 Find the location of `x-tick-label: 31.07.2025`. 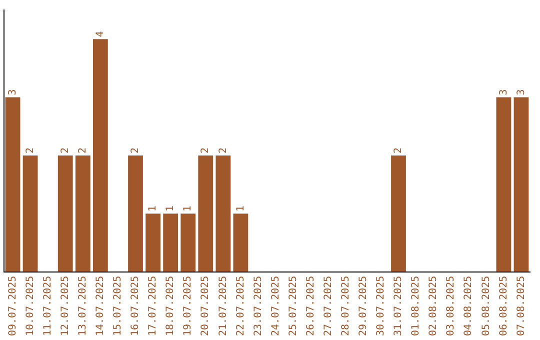

x-tick-label: 31.07.2025 is located at coordinates (398, 306).